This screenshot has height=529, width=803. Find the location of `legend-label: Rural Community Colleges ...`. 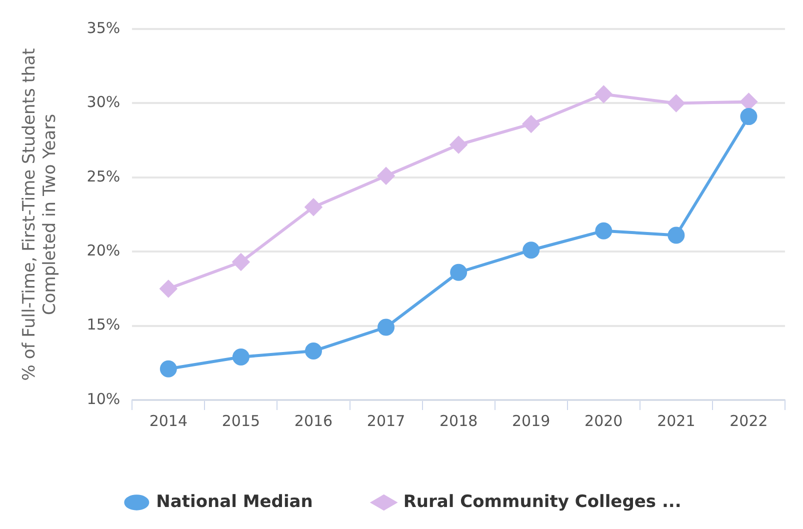

legend-label: Rural Community Colleges ... is located at coordinates (542, 502).